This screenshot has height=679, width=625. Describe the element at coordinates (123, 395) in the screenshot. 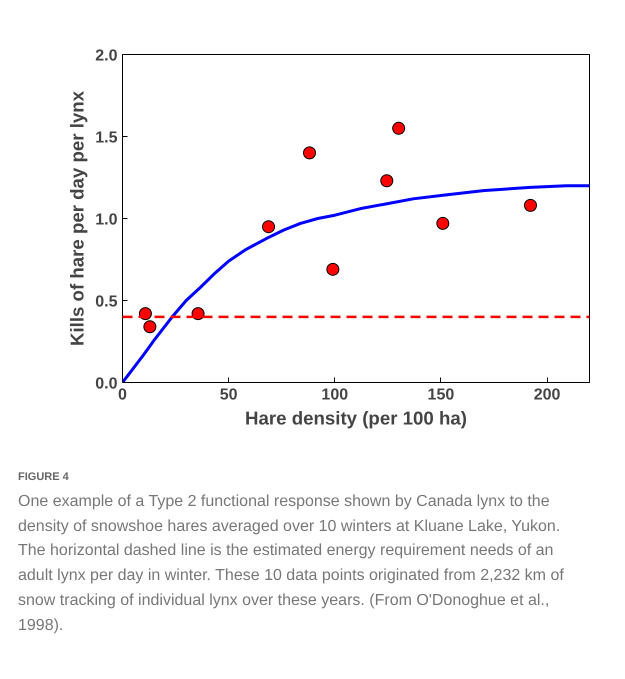

I see `x-tick-label: 0` at that location.